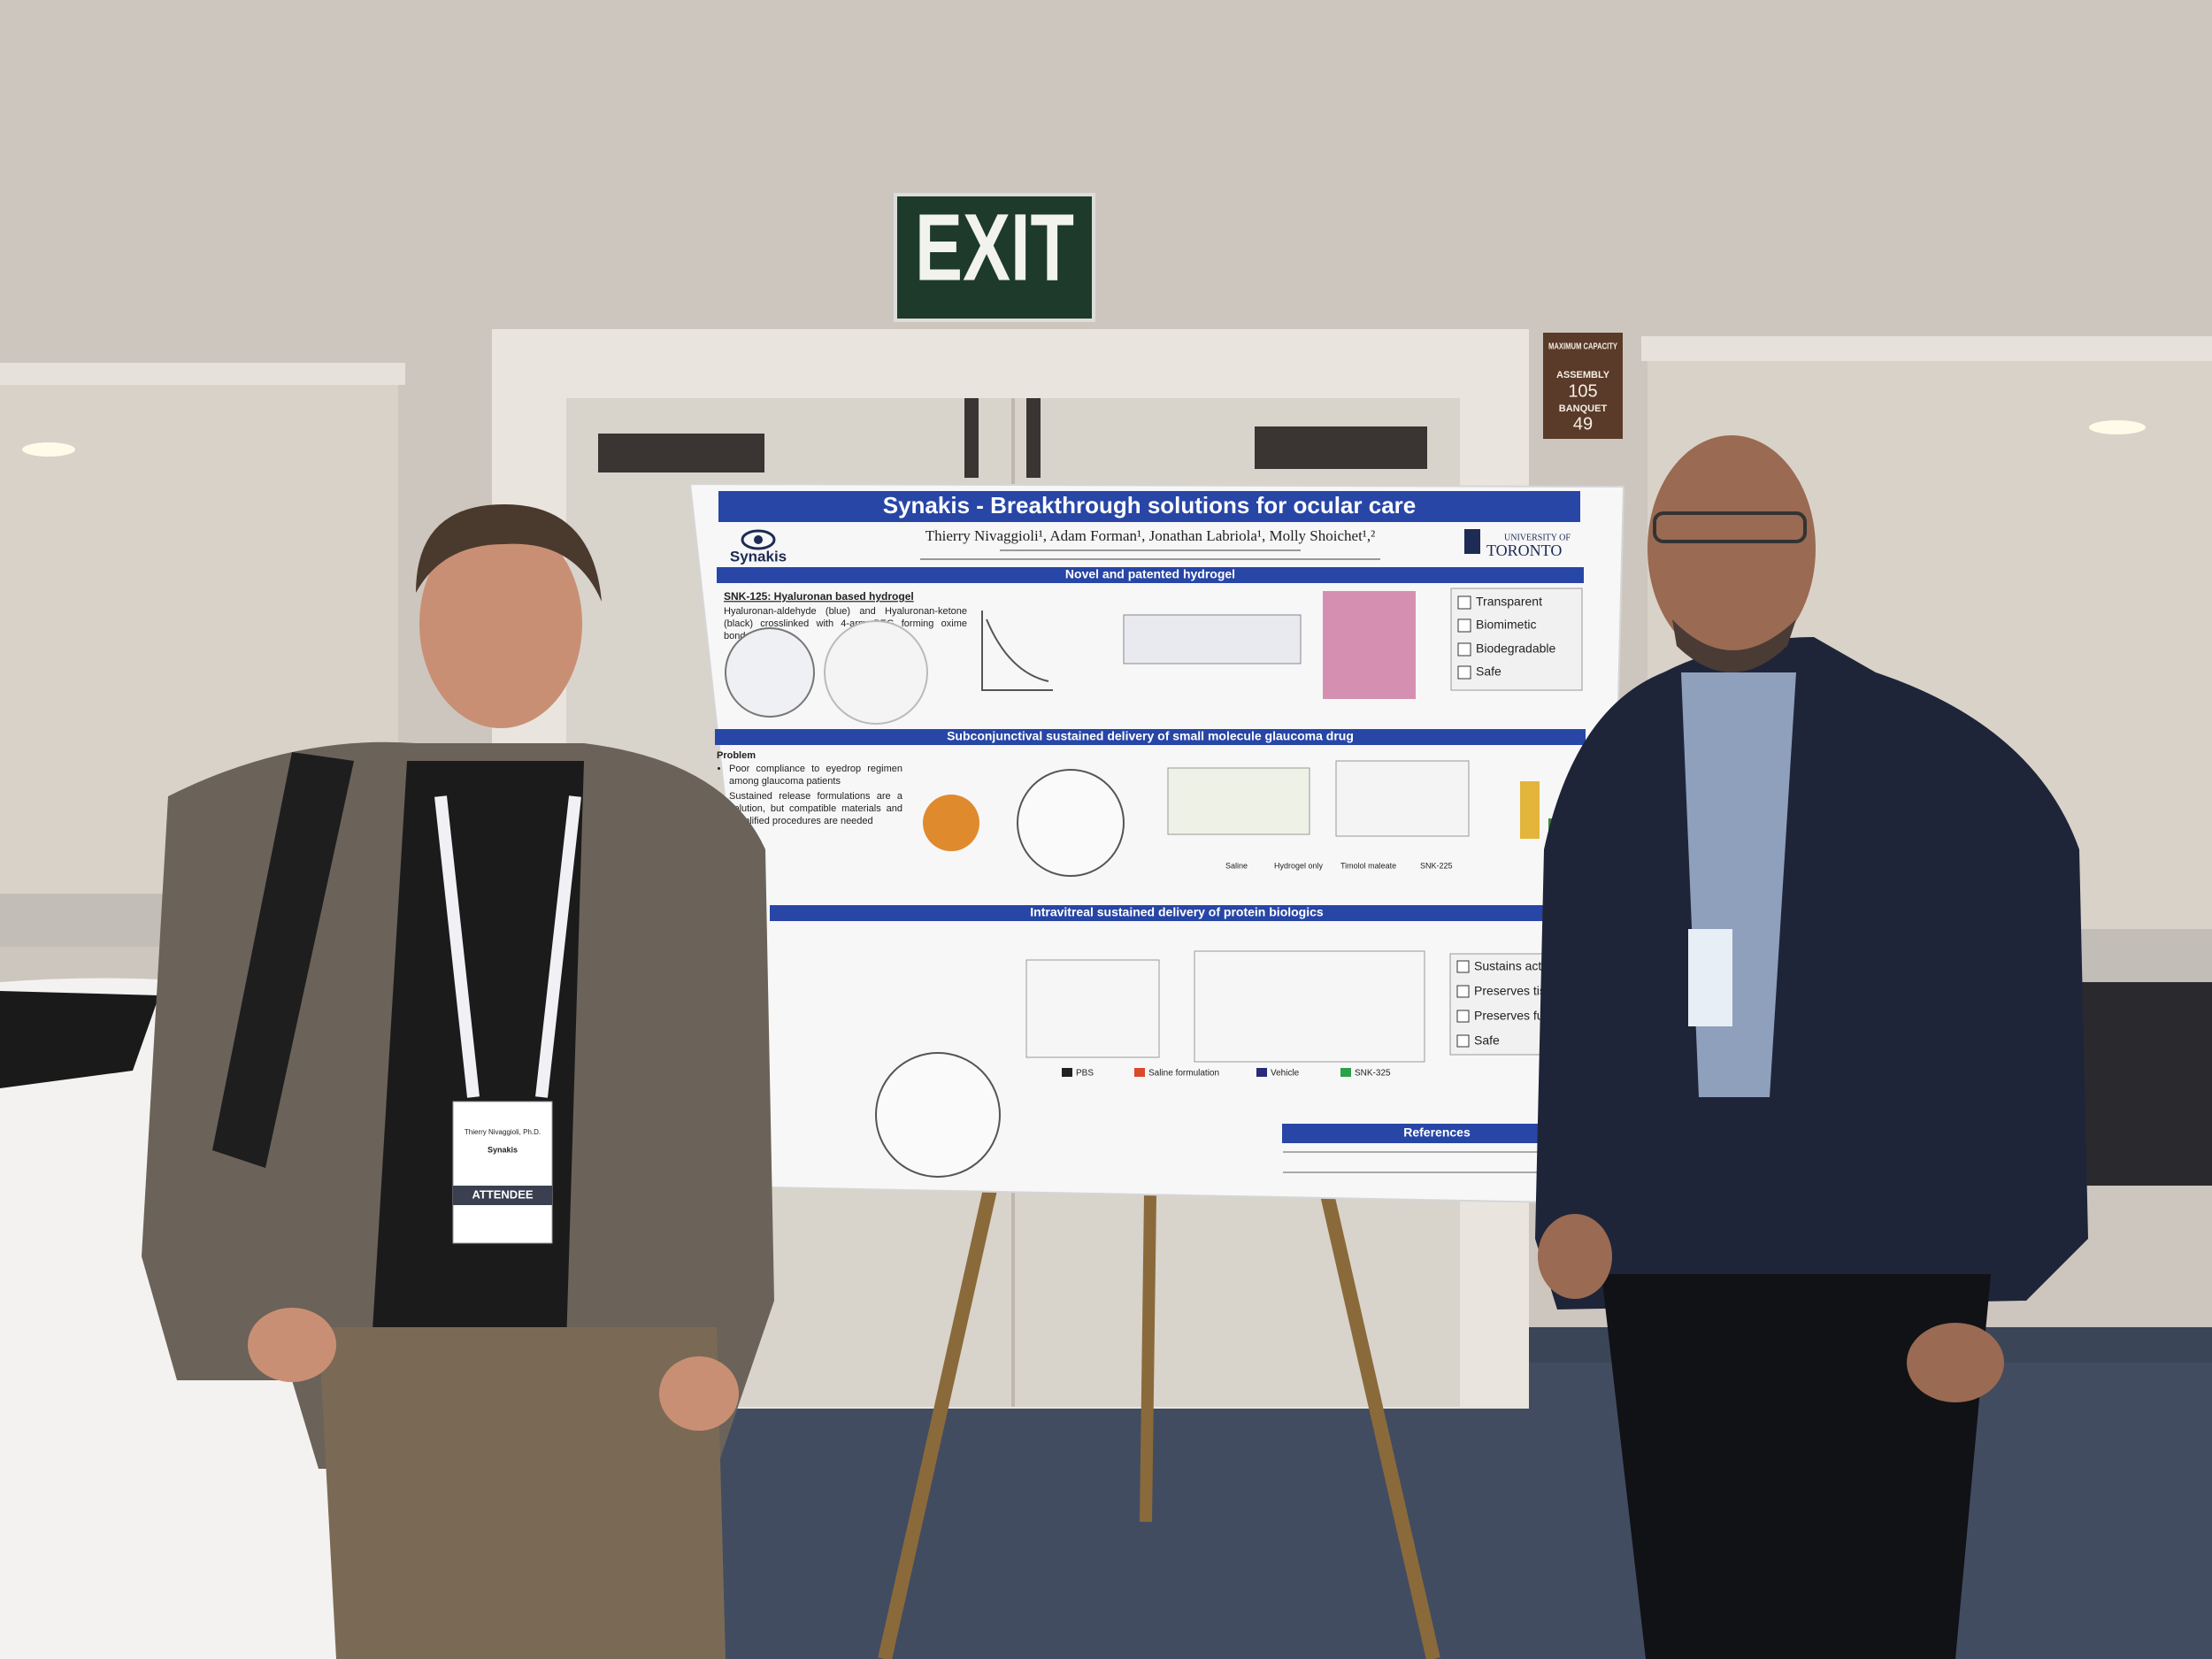 The width and height of the screenshot is (2212, 1659). I want to click on university-crest, so click(1472, 541).